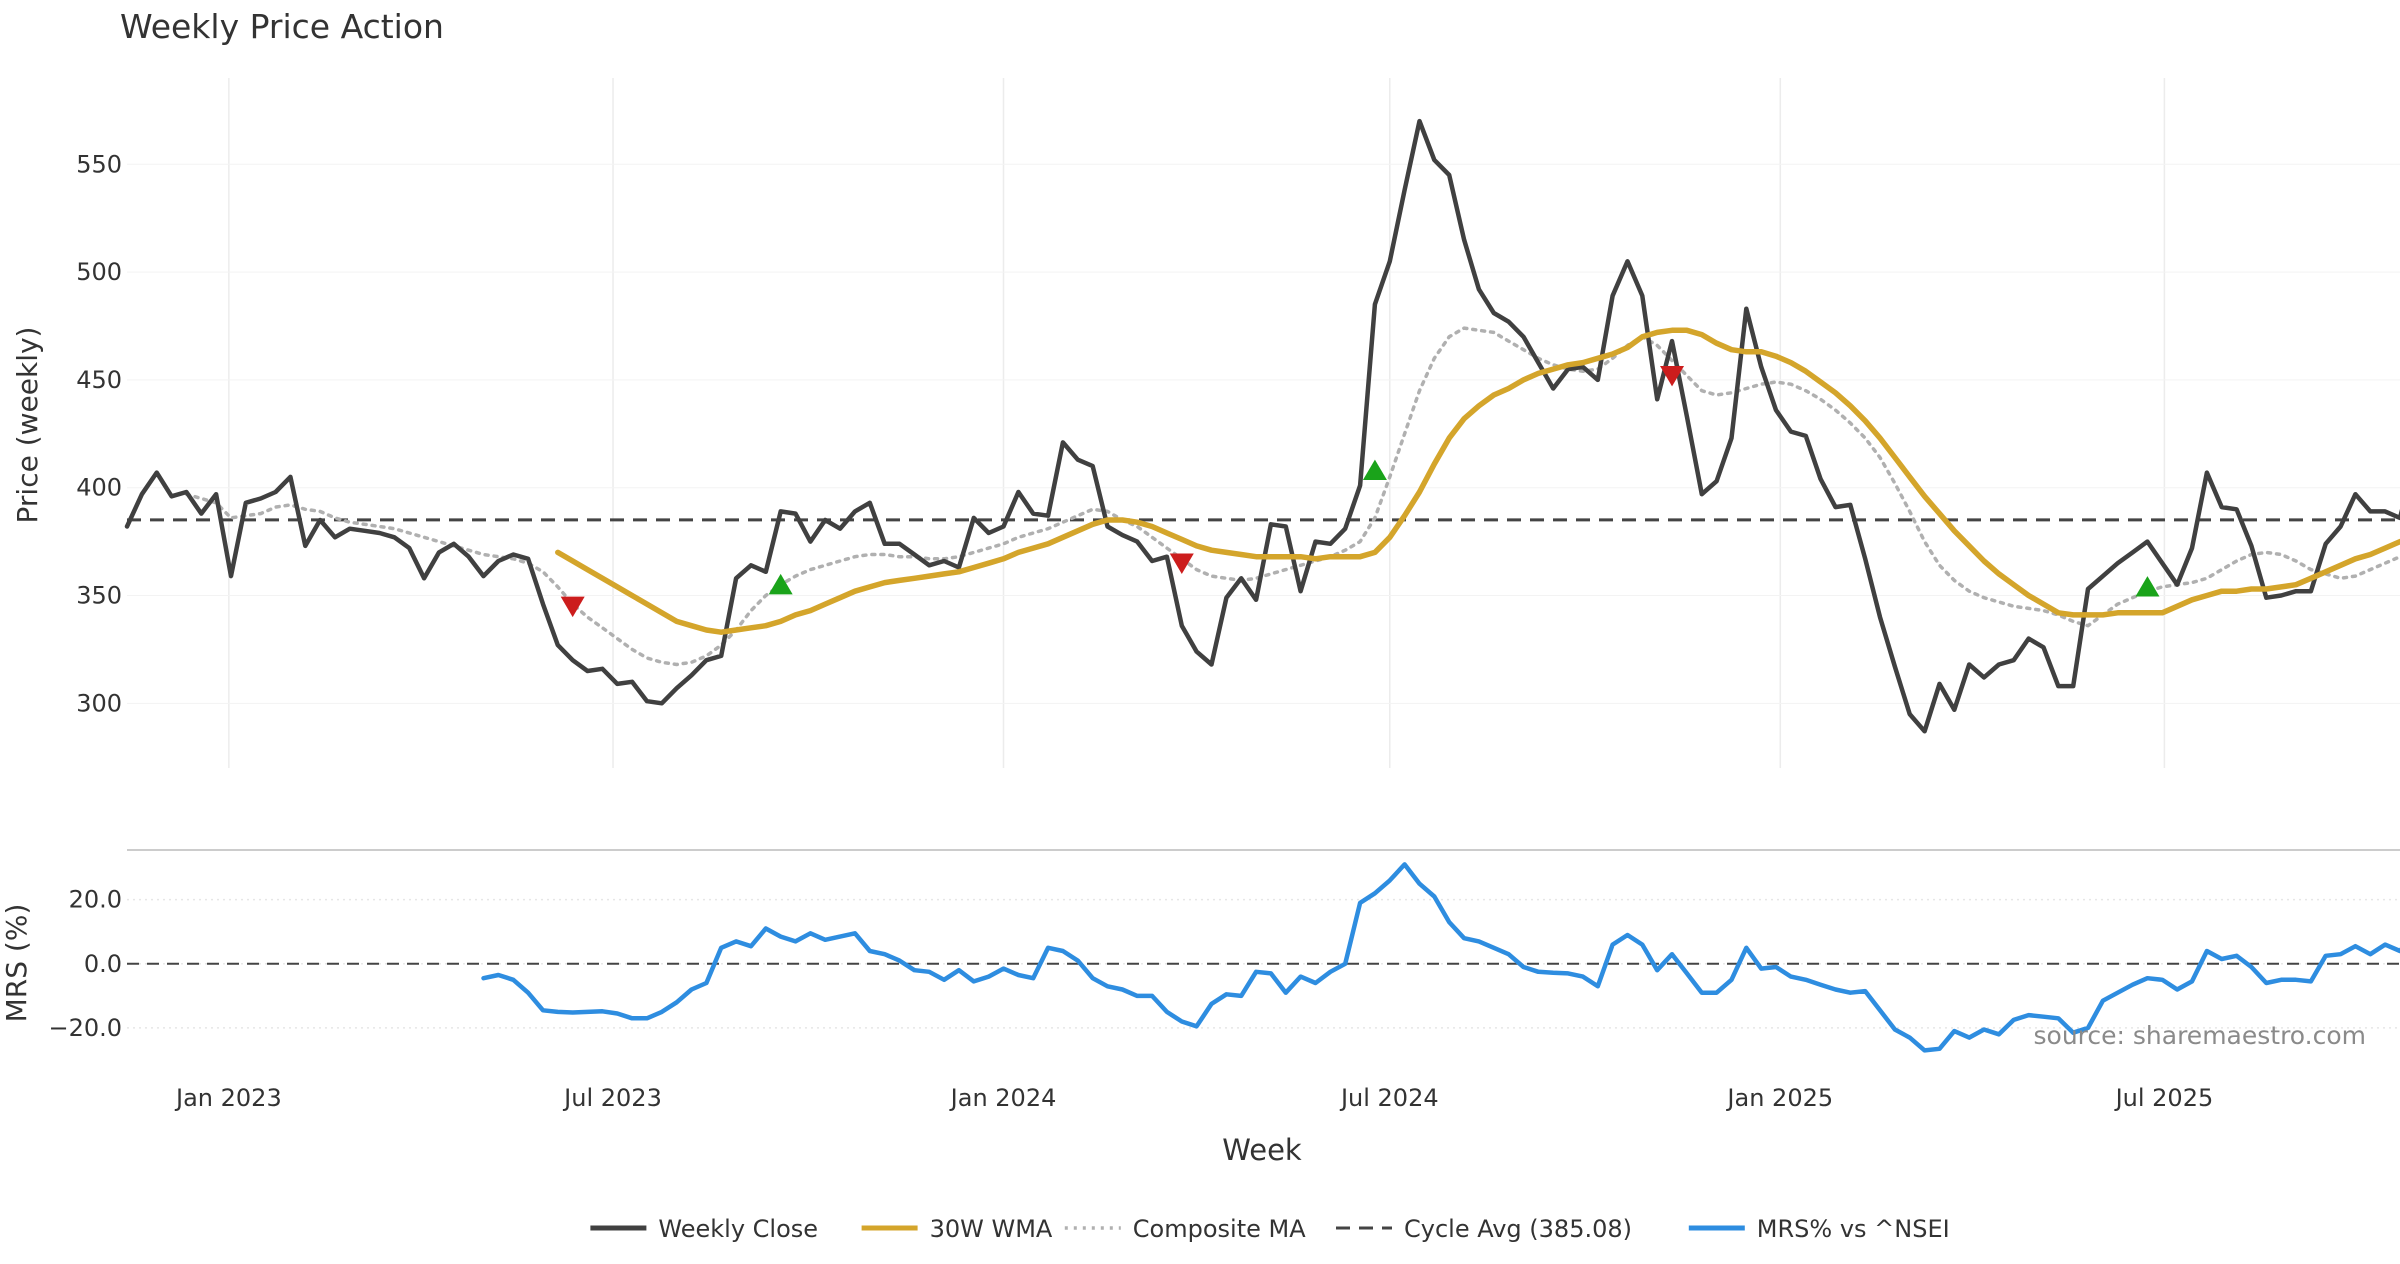  What do you see at coordinates (1219, 1229) in the screenshot?
I see `legend-label-composite-ma: Composite MA` at bounding box center [1219, 1229].